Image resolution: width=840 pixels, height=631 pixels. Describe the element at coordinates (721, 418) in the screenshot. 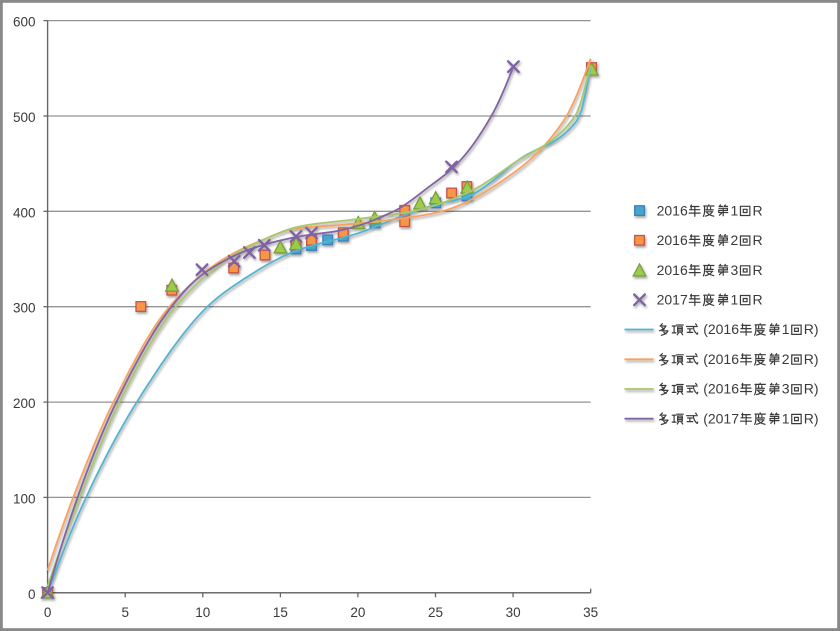

I see `svg-text: (2017` at that location.